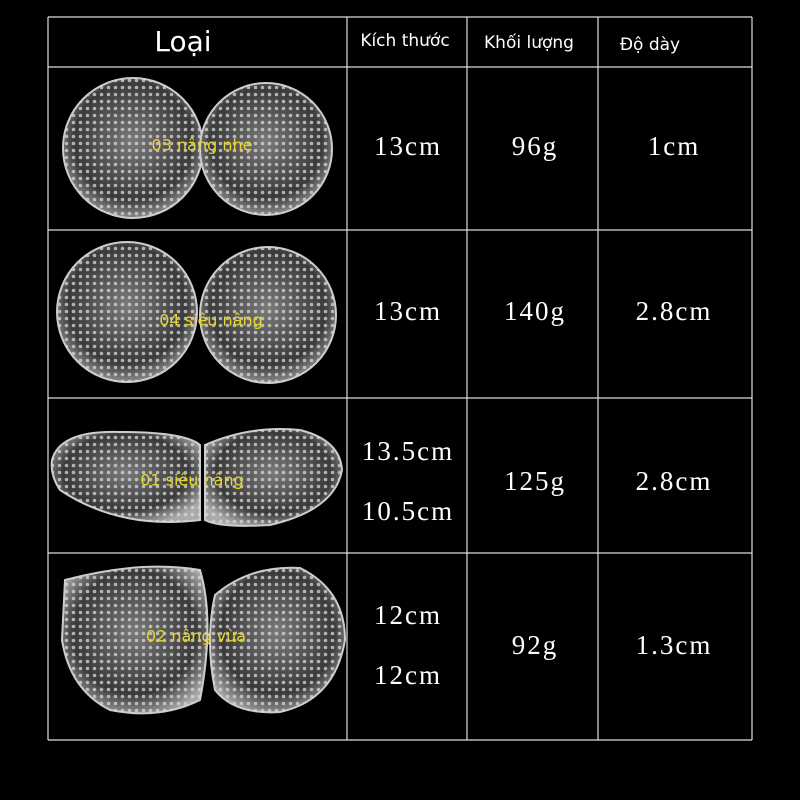 The height and width of the screenshot is (800, 800). I want to click on size-value: 10.5cm, so click(408, 511).